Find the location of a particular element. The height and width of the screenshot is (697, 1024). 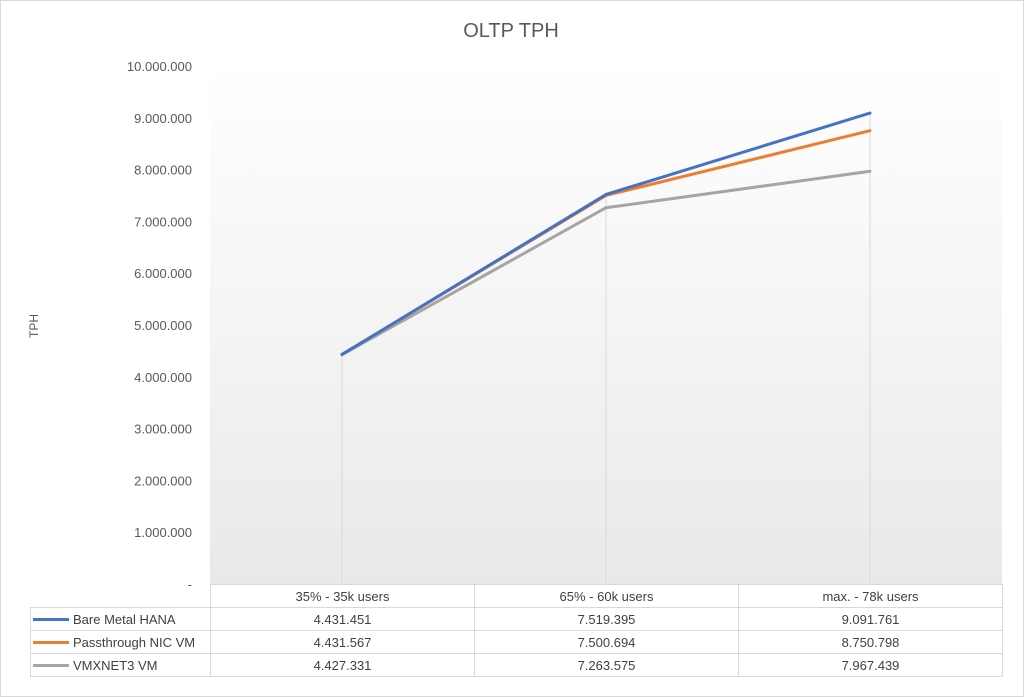

table-row: VMXNET3 VM 4.427.331 7.263.575 7.967.439 is located at coordinates (516, 665).